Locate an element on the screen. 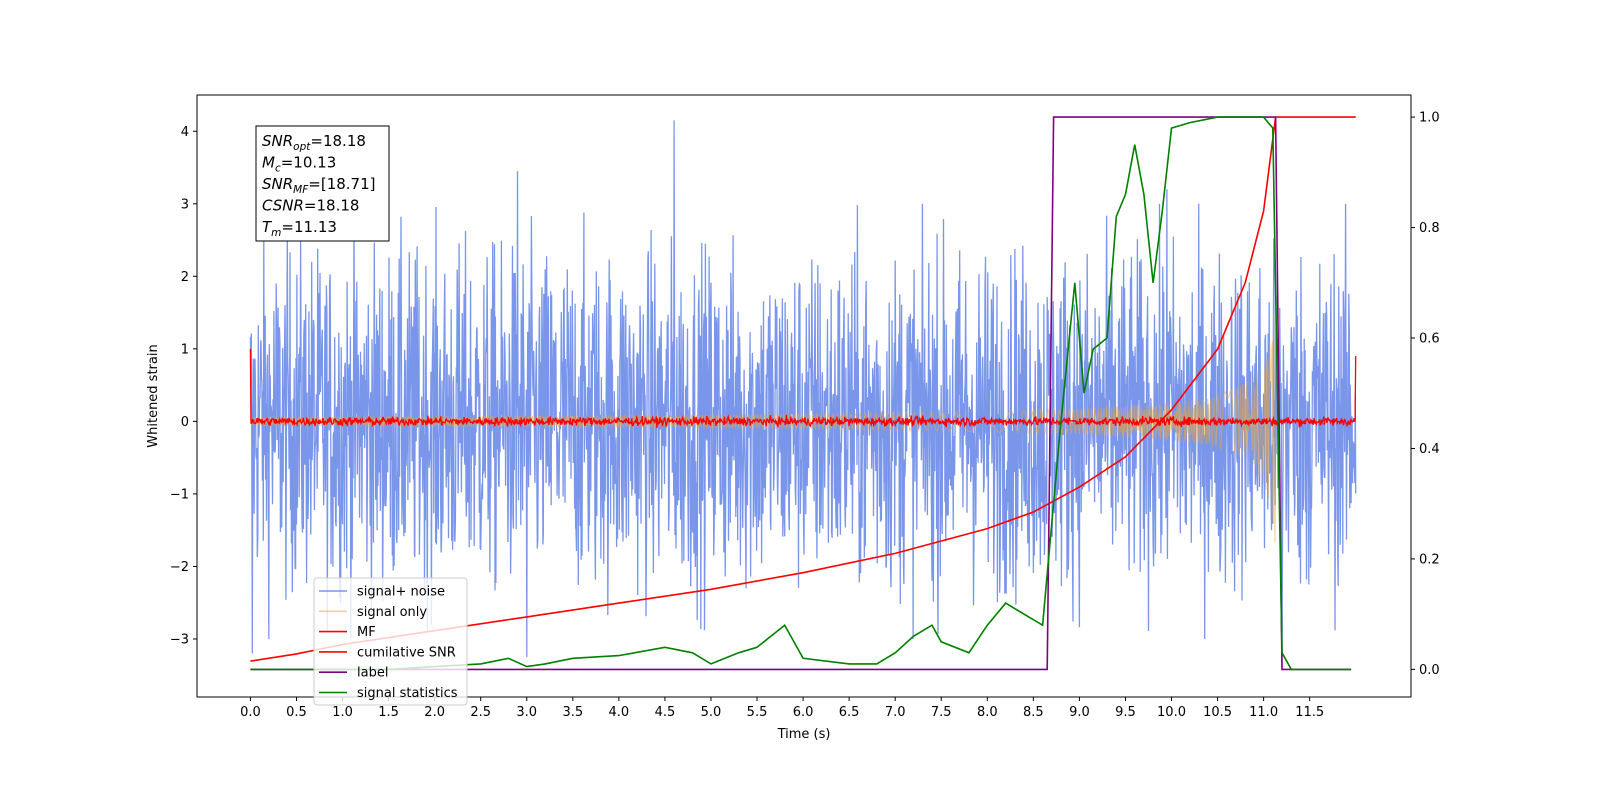 This screenshot has width=1600, height=800. annotation-line: SNRMF=[18.71] is located at coordinates (319, 185).